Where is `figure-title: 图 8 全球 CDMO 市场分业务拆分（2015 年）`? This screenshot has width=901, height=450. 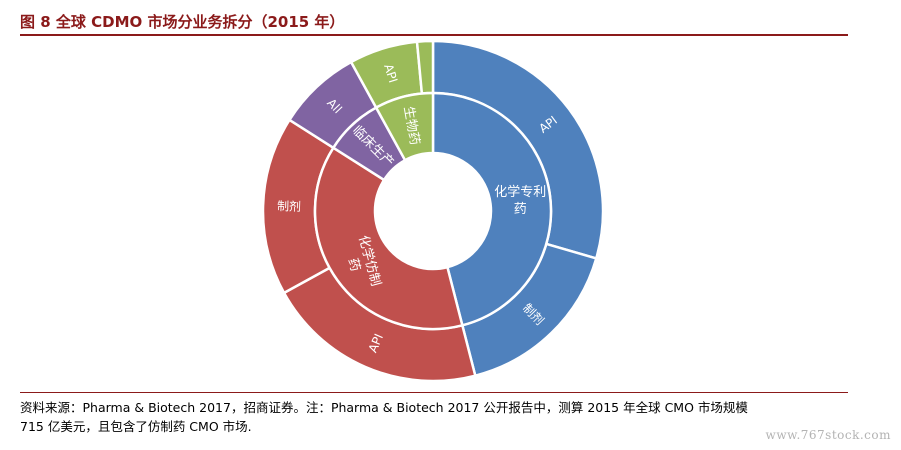 figure-title: 图 8 全球 CDMO 市场分业务拆分（2015 年） is located at coordinates (182, 22).